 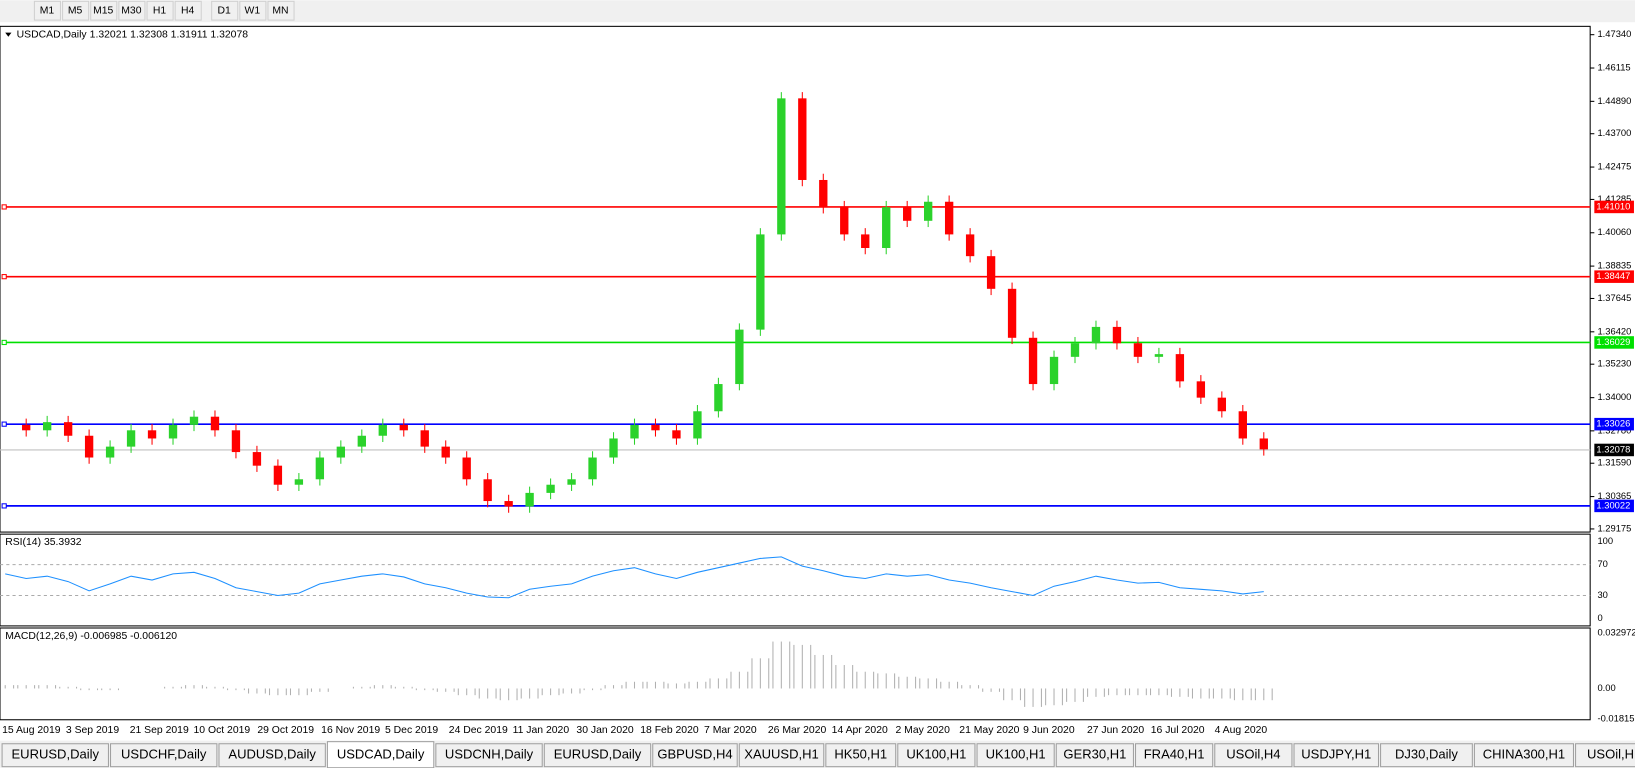 I want to click on price-tick-label: 1.37645, so click(x=1614, y=298).